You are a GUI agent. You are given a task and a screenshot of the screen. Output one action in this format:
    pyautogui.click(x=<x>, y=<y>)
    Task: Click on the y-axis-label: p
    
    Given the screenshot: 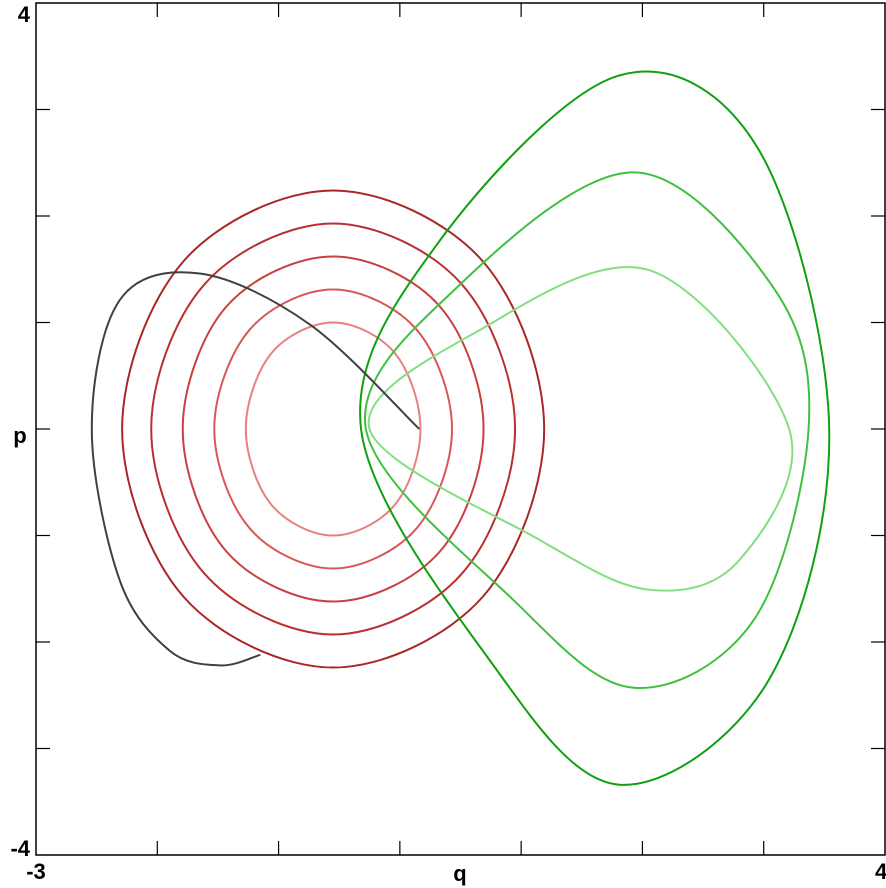 What is the action you would take?
    pyautogui.click(x=19, y=435)
    